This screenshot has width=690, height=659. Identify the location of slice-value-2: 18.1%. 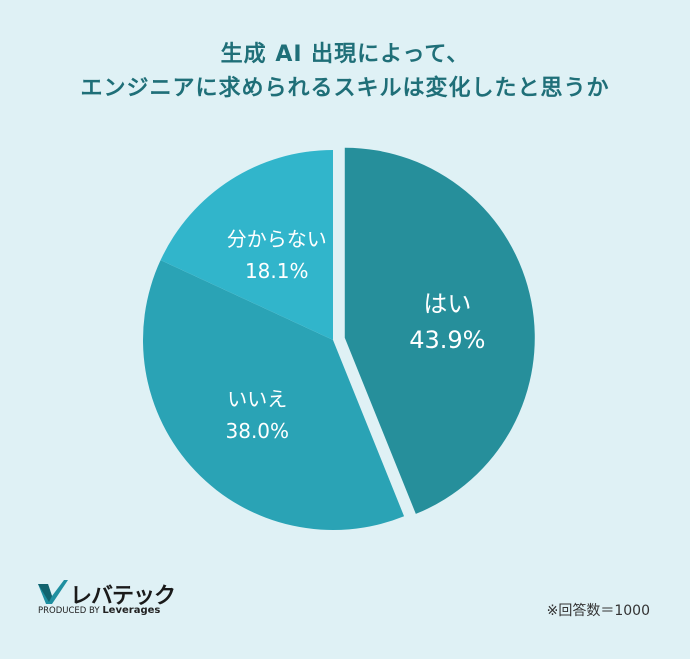
(277, 271).